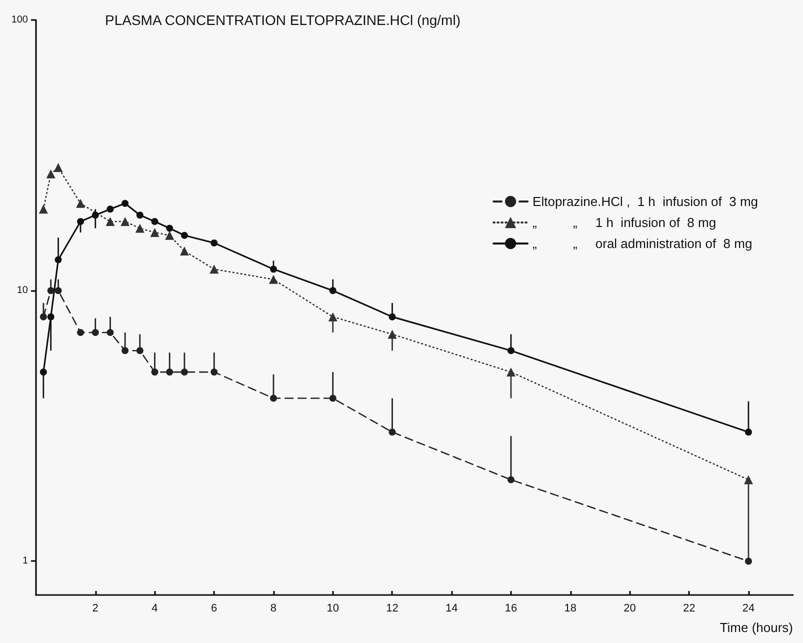  I want to click on chart-title: PLASMA CONCENTRATION ELTOPRAZINE.HCl (ng/ml), so click(282, 20).